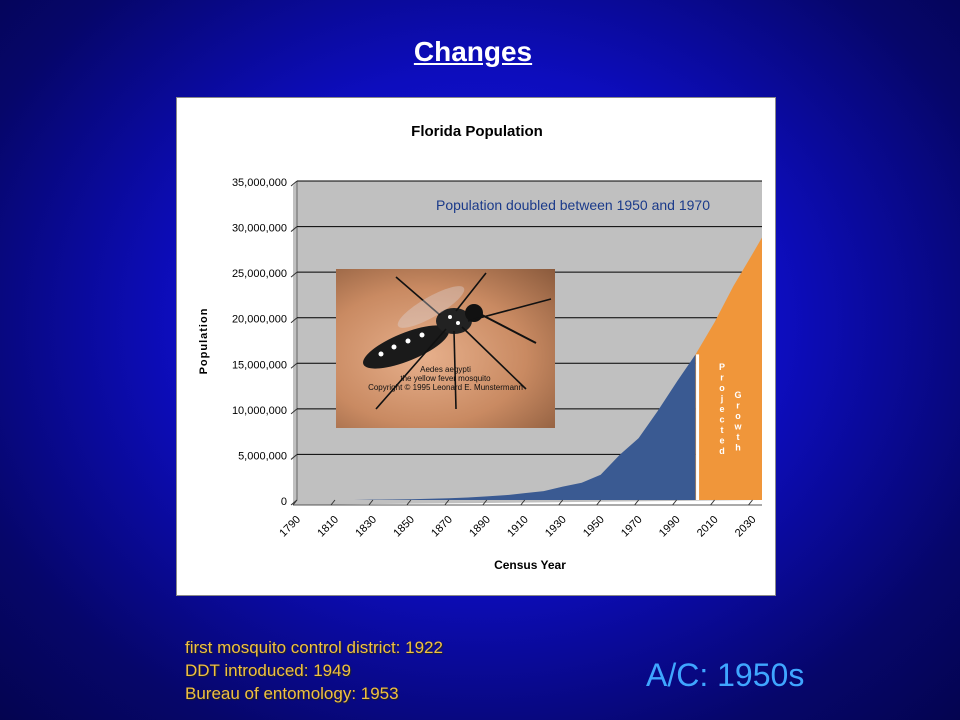 Image resolution: width=960 pixels, height=720 pixels. I want to click on x-tick-label: 1790, so click(290, 527).